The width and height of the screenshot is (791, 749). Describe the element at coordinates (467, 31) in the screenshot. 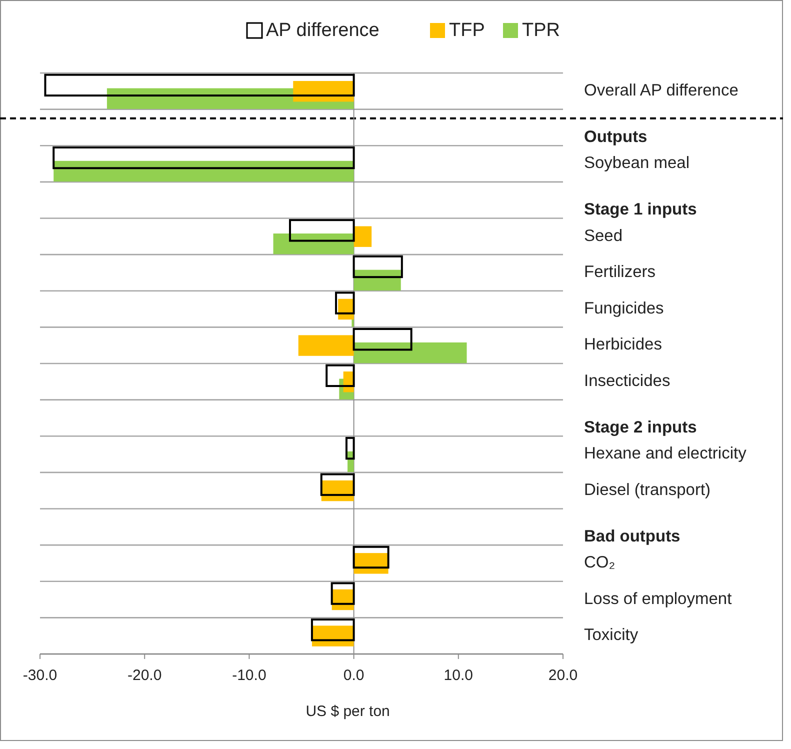

I see `legend-label: TFP` at that location.